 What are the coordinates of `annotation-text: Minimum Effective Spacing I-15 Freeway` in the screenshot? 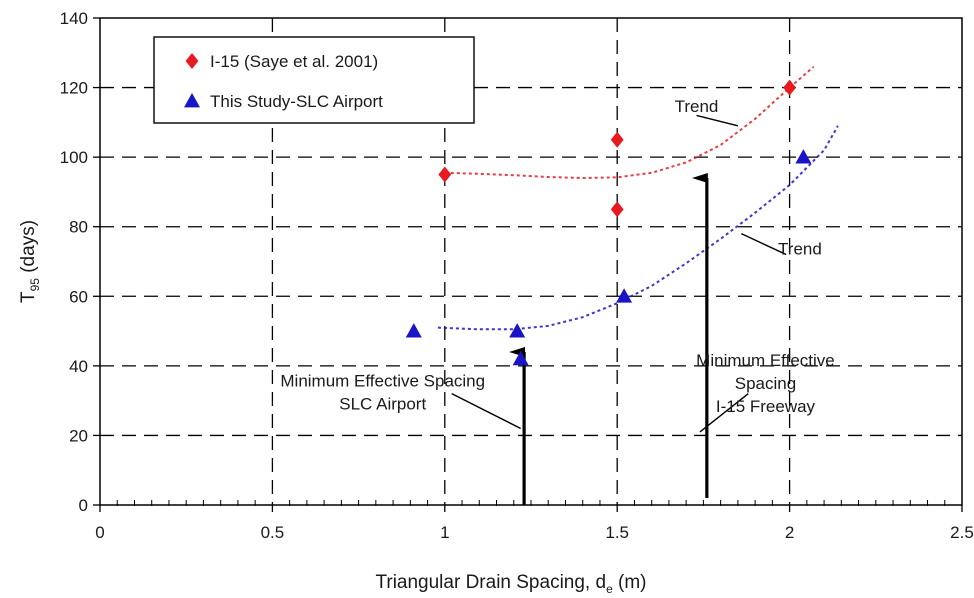 It's located at (765, 383).